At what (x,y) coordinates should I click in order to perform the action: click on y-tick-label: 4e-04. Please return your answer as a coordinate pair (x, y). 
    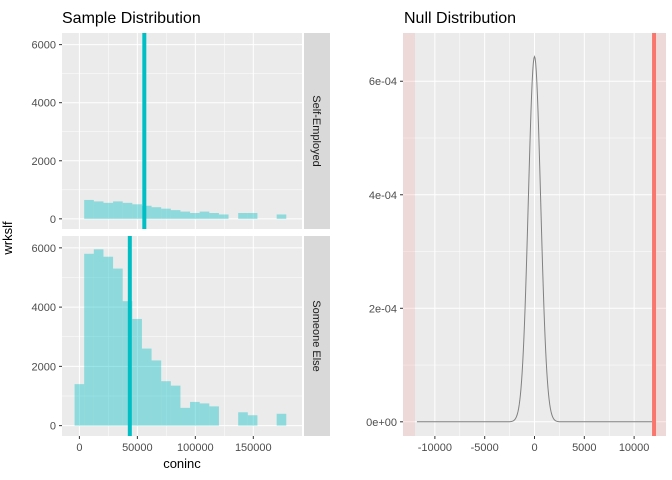
    Looking at the image, I should click on (383, 196).